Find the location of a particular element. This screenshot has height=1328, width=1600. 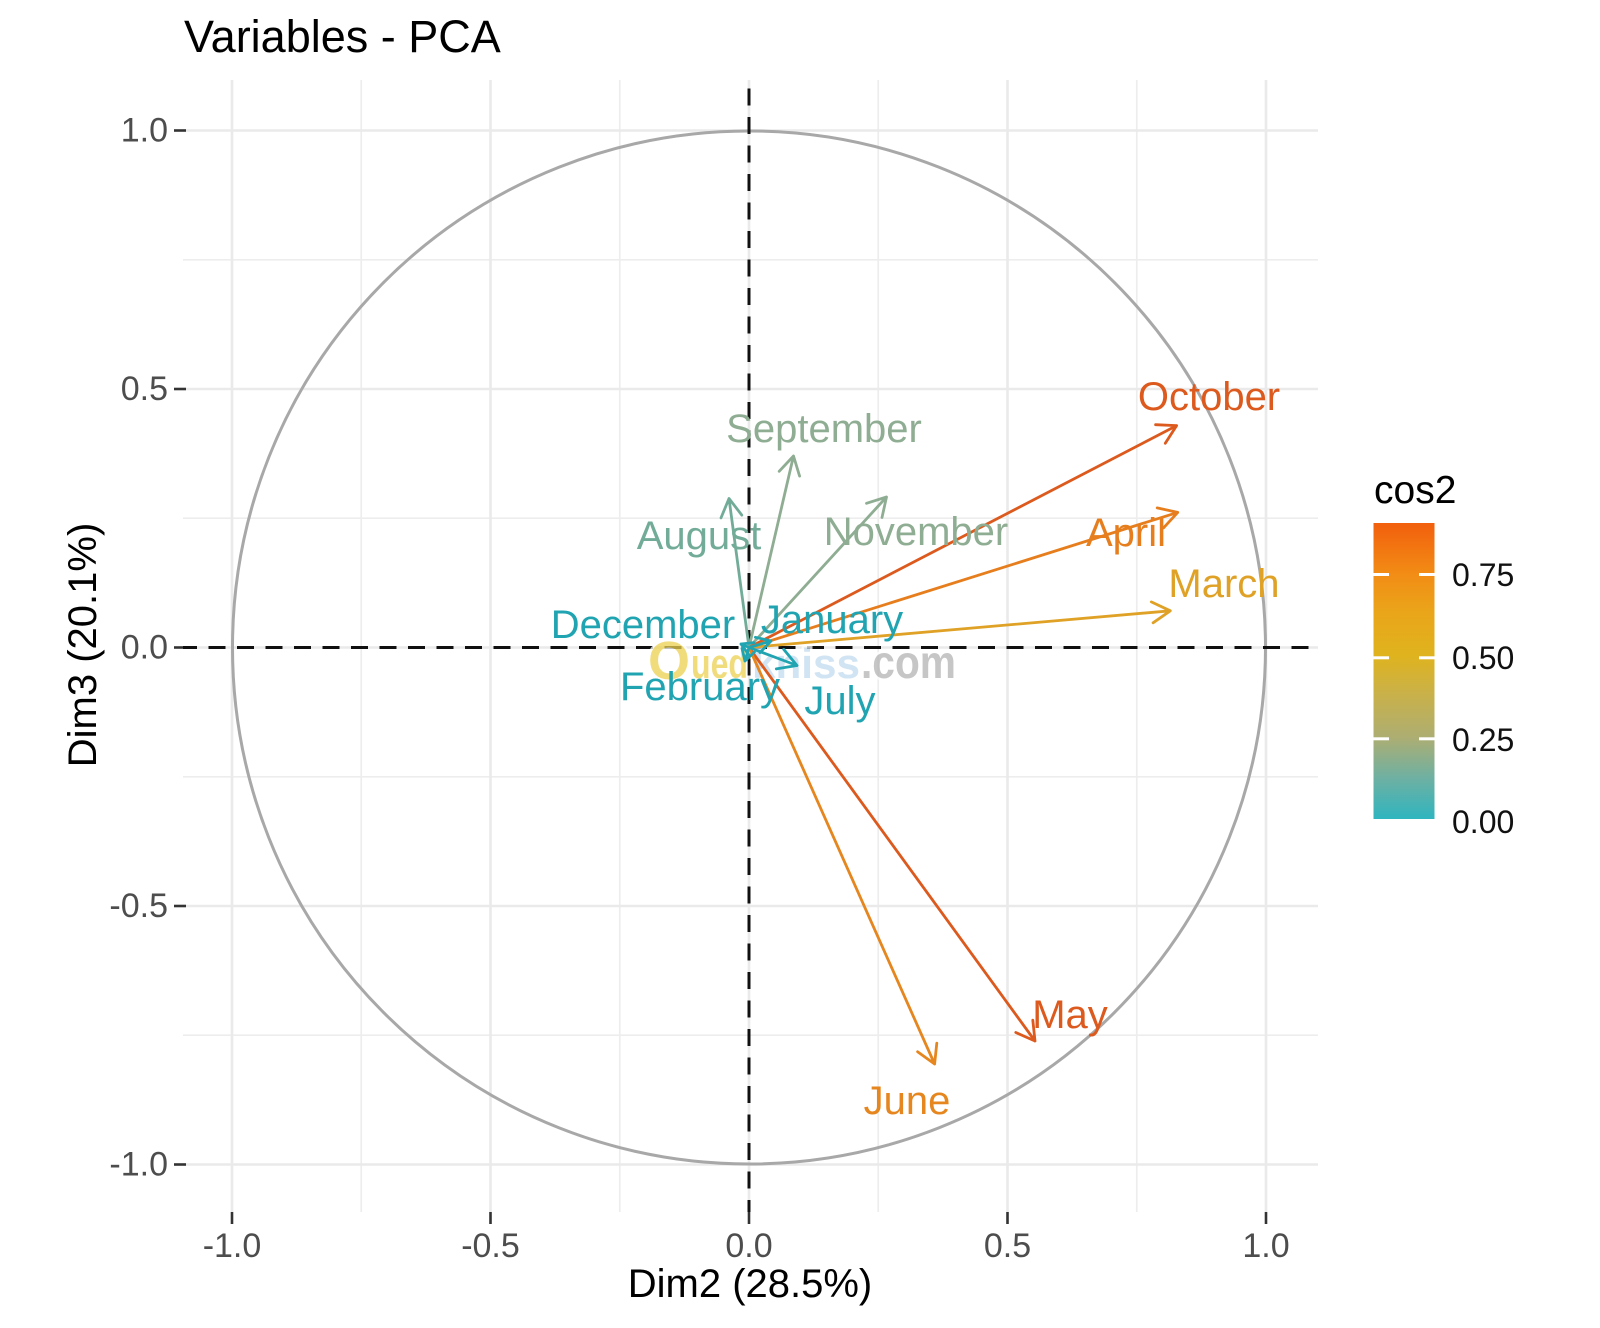

svg-text: 0.00 is located at coordinates (1483, 822).